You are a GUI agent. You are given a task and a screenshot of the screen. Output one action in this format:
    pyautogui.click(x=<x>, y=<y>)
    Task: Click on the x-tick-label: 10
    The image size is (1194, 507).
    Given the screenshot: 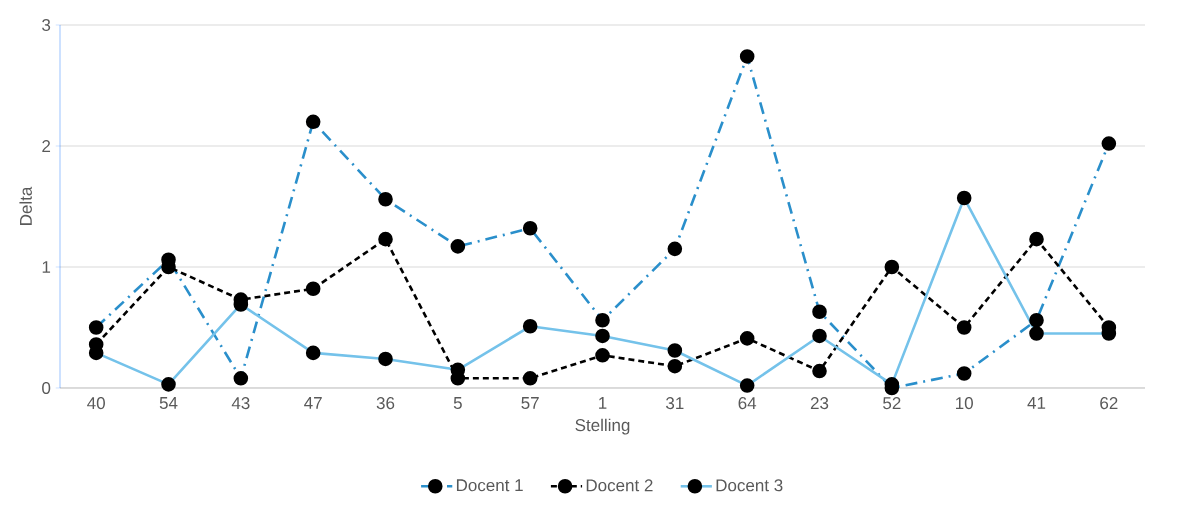 What is the action you would take?
    pyautogui.click(x=964, y=403)
    